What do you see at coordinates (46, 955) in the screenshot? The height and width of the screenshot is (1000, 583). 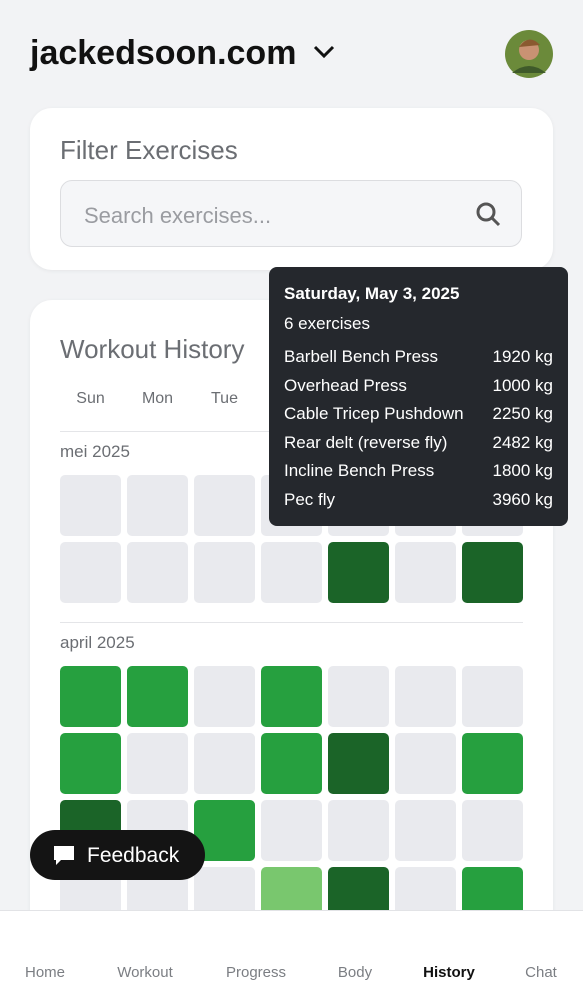 I see `nav-item: Home` at bounding box center [46, 955].